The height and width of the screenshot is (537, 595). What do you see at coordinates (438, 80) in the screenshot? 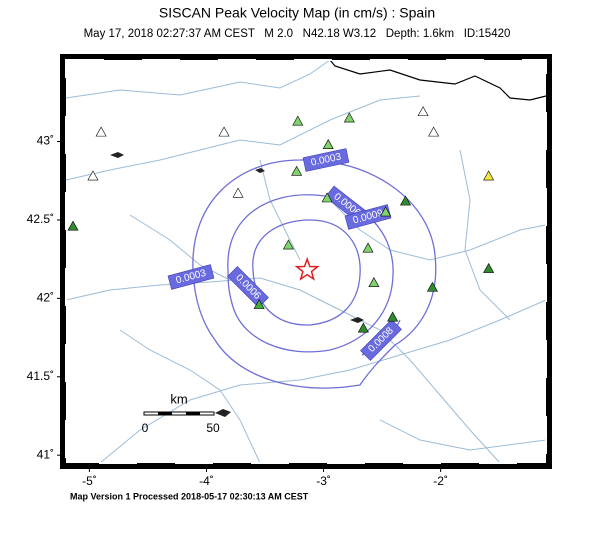
I see `coastline` at bounding box center [438, 80].